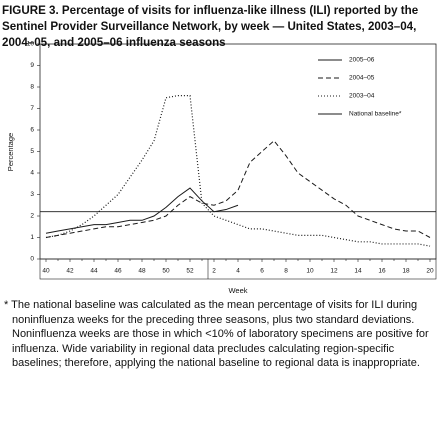  Describe the element at coordinates (362, 78) in the screenshot. I see `legend-label: 2004–05` at that location.